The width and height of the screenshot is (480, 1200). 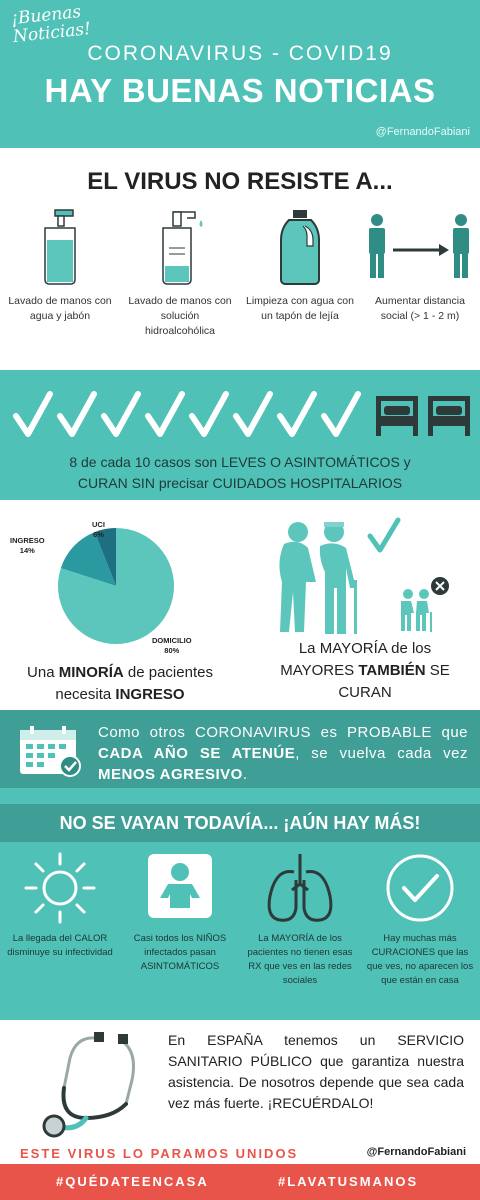 What do you see at coordinates (88, 559) in the screenshot?
I see `pie-slice-ingreso` at bounding box center [88, 559].